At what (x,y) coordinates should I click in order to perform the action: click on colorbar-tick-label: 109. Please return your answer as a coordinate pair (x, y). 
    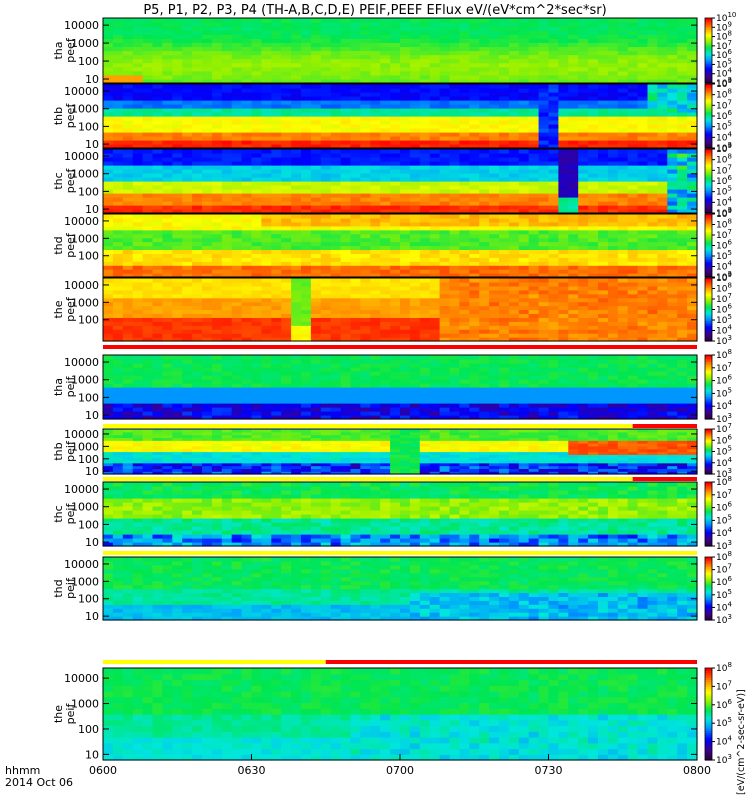
    Looking at the image, I should click on (724, 213).